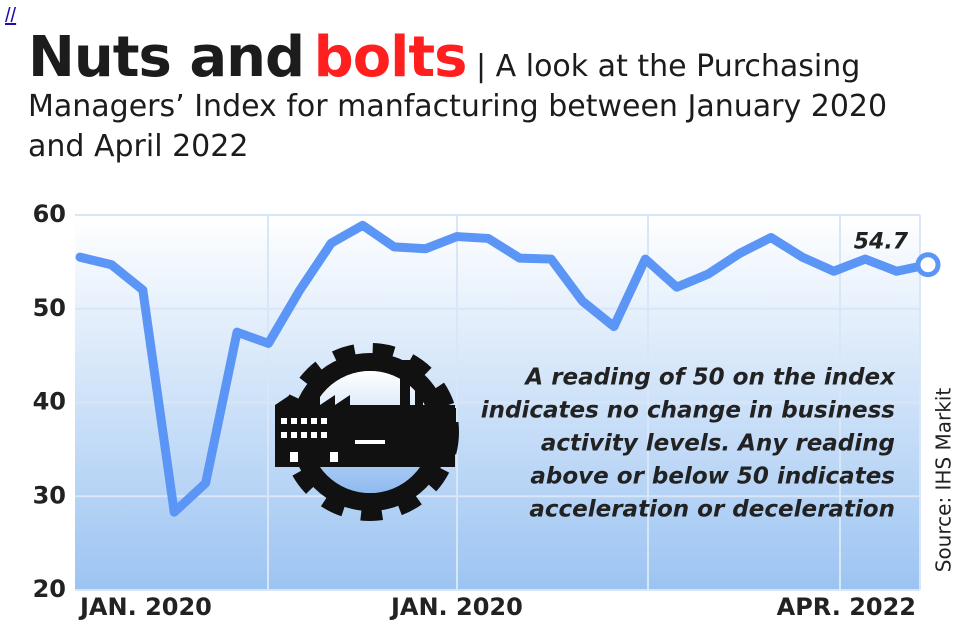  I want to click on annotation-line: activity levels. Any reading, so click(718, 444).